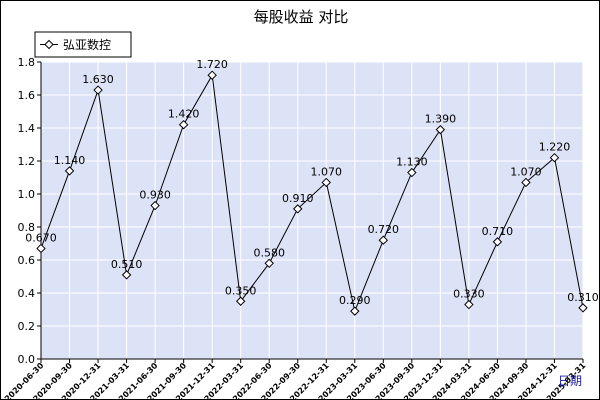 The height and width of the screenshot is (400, 600). Describe the element at coordinates (498, 231) in the screenshot. I see `data-label: 0.710` at that location.